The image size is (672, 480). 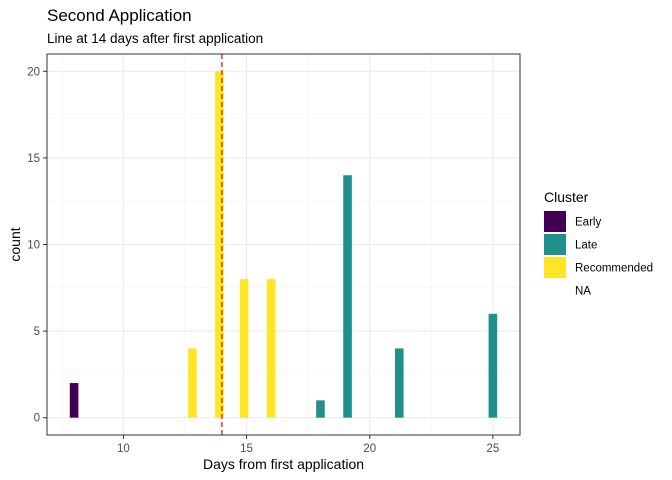 I want to click on legend: Cluster Early Late Recommended NA, so click(x=598, y=245).